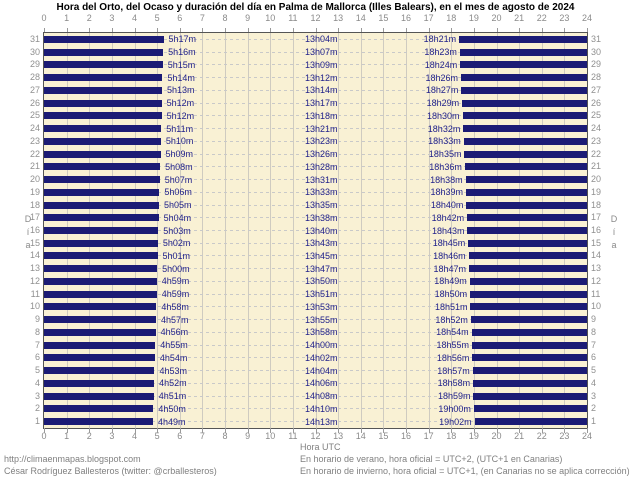  I want to click on day-tick-label-right: 12, so click(596, 280).